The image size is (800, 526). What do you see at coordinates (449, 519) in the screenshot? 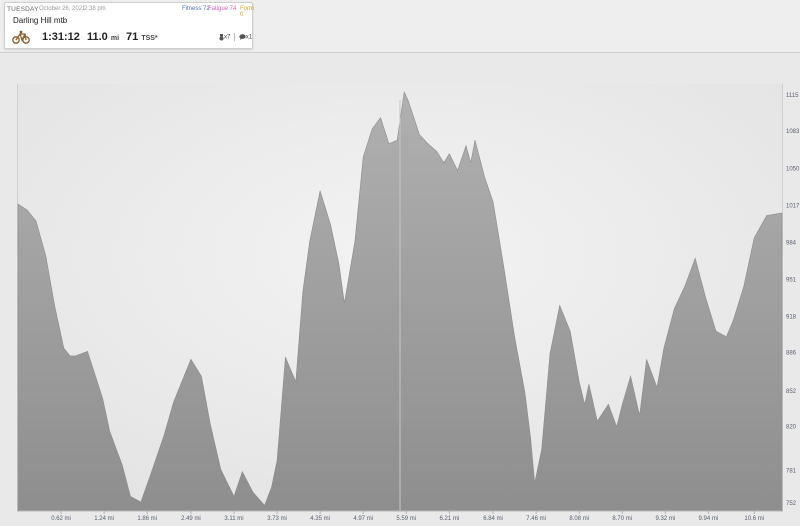
I see `x-tick-label: 6.21 mi` at bounding box center [449, 519].